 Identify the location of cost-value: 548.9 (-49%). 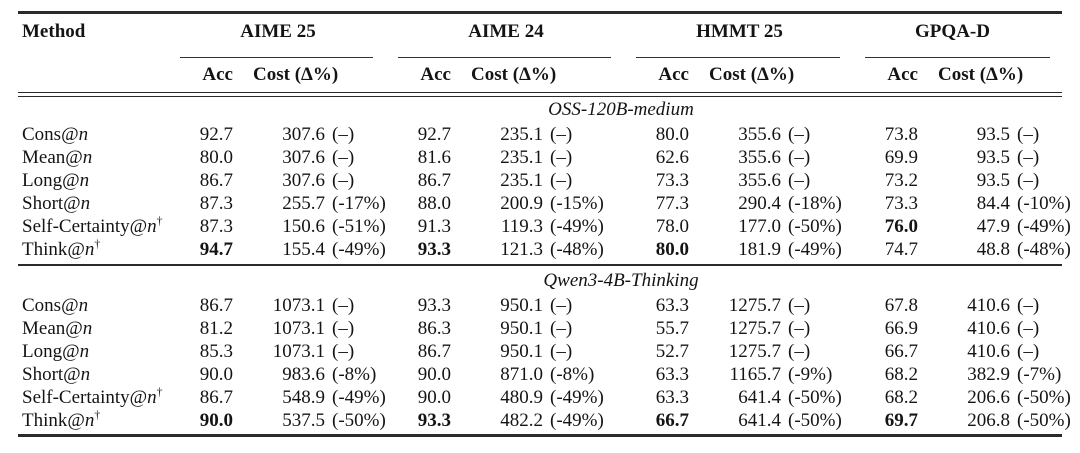
(315, 398).